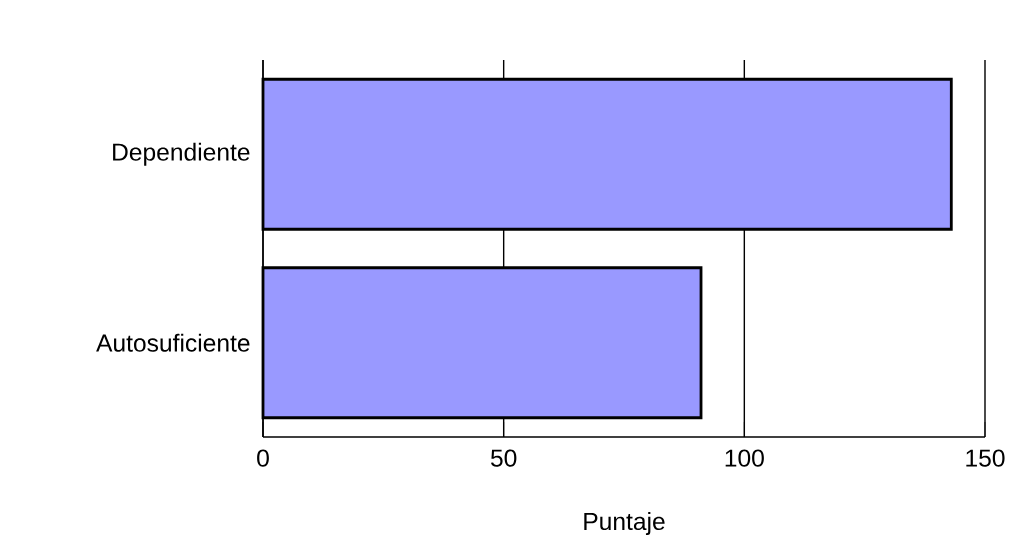 The image size is (1036, 559). I want to click on x-tick-label: 150, so click(985, 458).